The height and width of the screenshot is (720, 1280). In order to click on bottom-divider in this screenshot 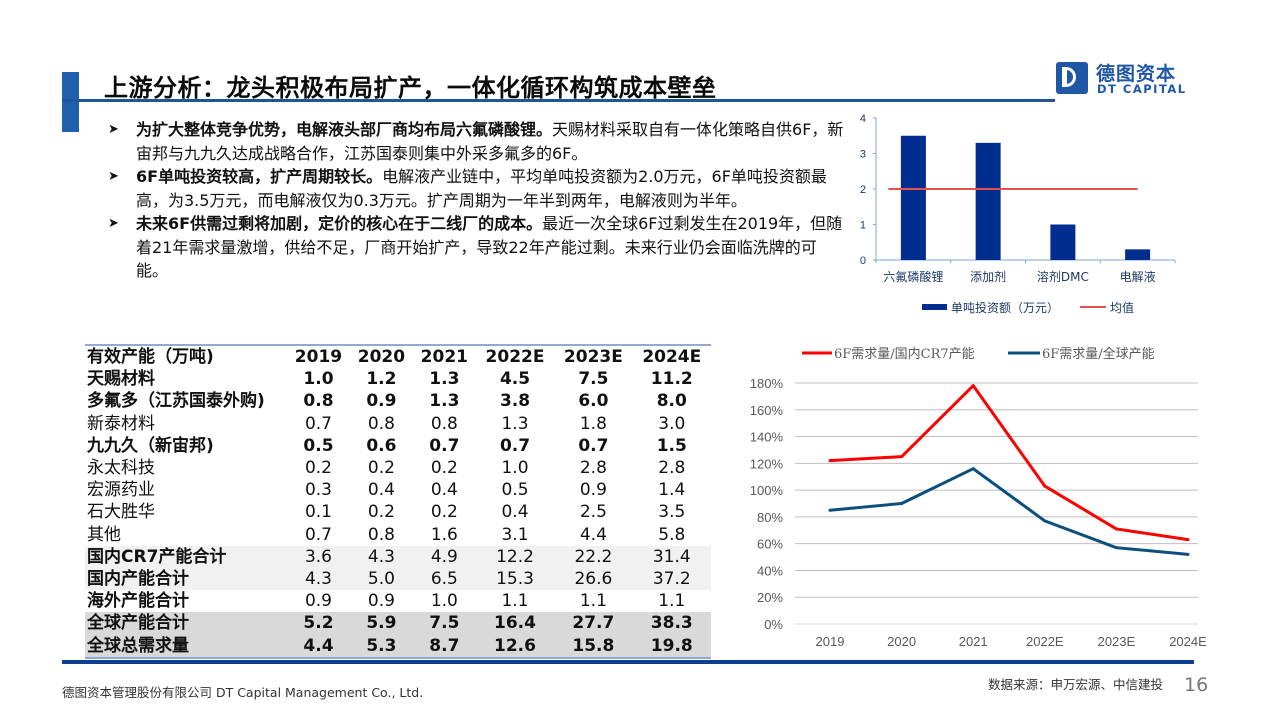, I will do `click(628, 662)`.